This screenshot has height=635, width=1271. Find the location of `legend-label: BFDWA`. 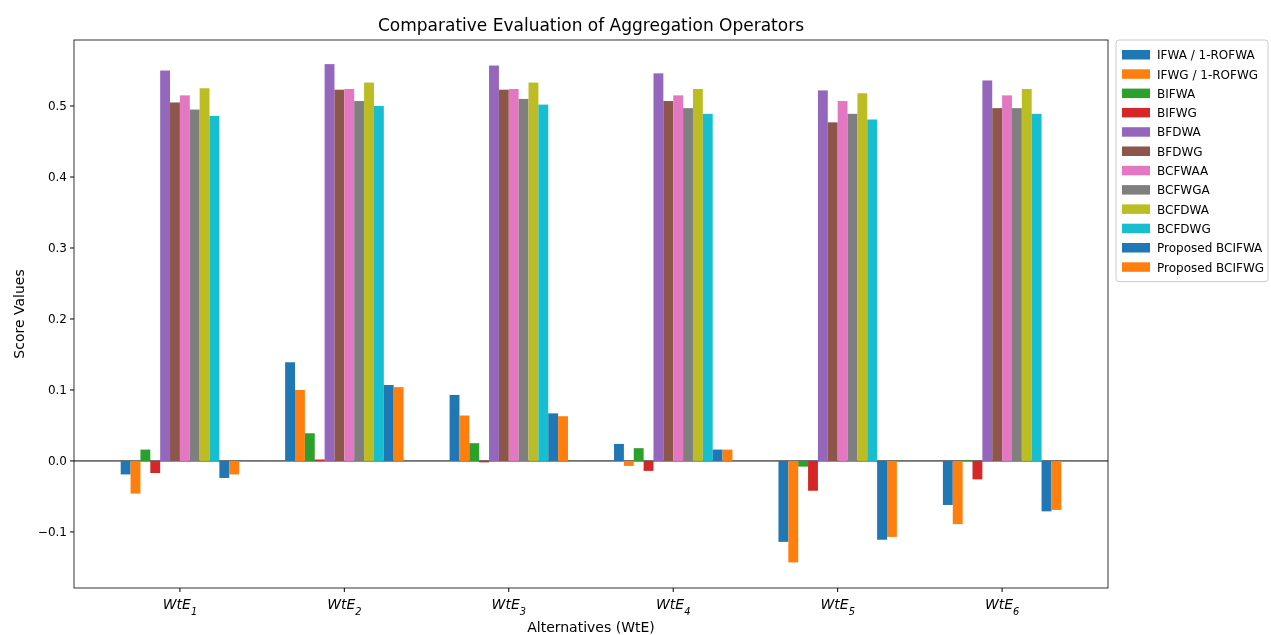

legend-label: BFDWA is located at coordinates (1179, 132).